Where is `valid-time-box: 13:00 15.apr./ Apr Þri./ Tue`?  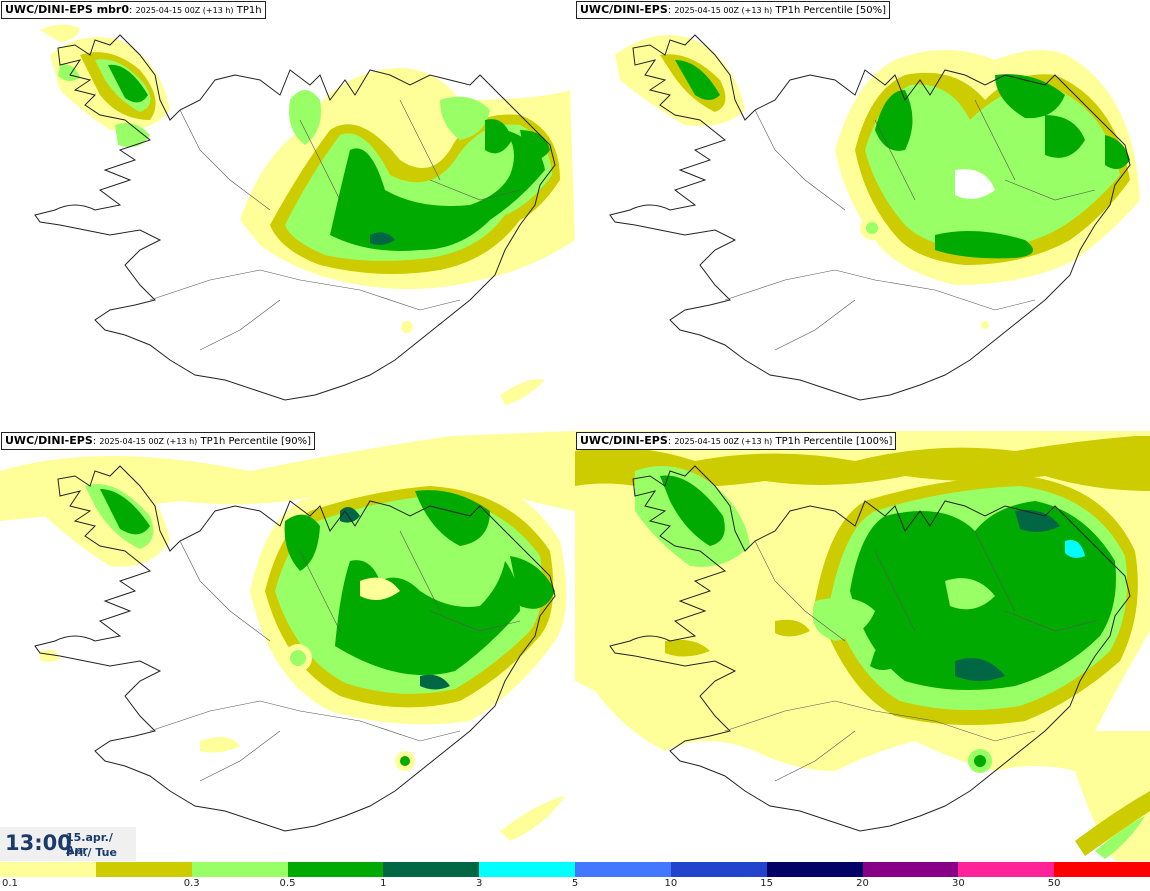
valid-time-box: 13:00 15.apr./ Apr Þri./ Tue is located at coordinates (68, 844).